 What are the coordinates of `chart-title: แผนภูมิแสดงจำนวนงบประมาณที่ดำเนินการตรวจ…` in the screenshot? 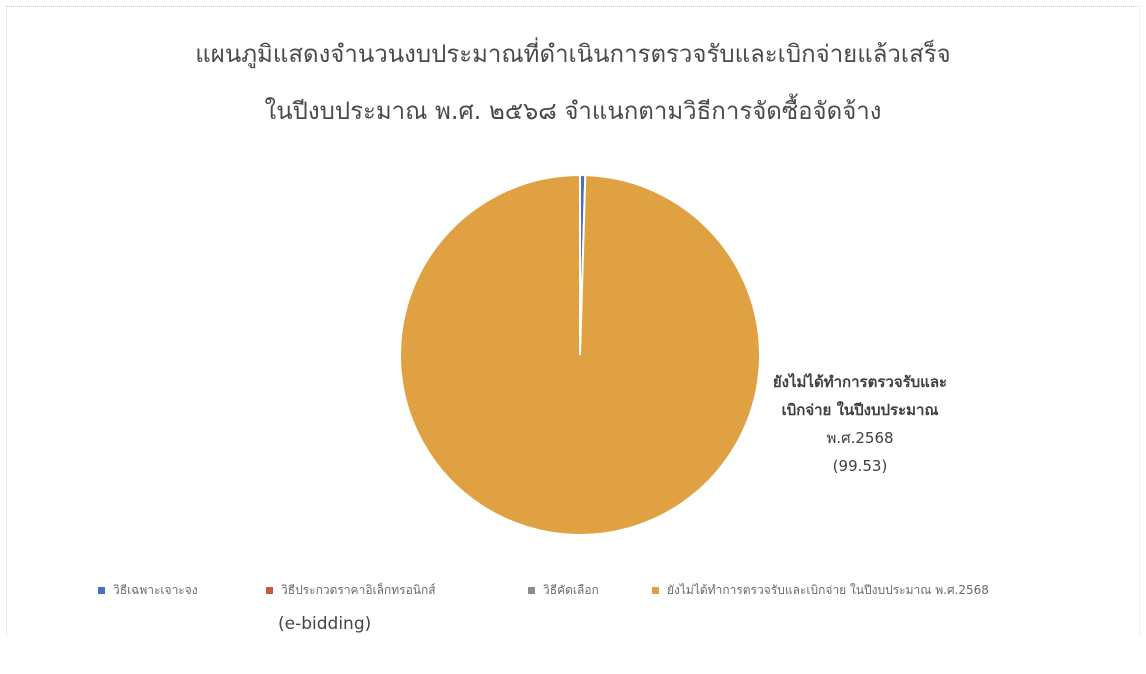 It's located at (573, 54).